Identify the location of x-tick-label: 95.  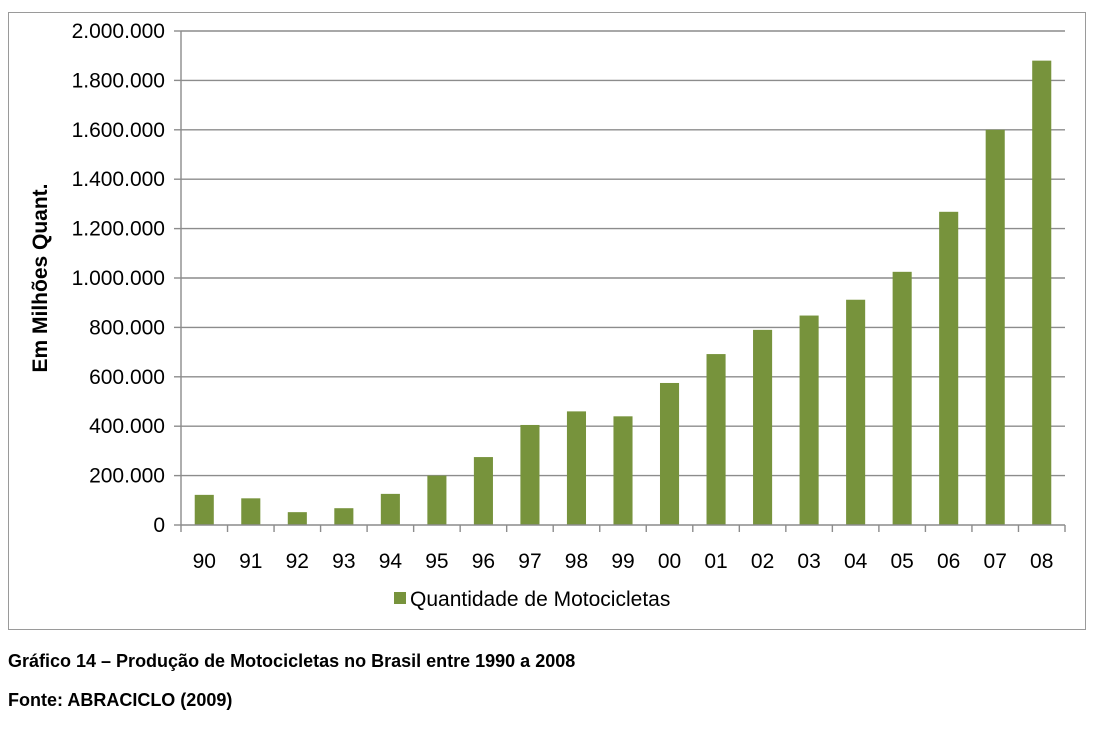
(436, 561).